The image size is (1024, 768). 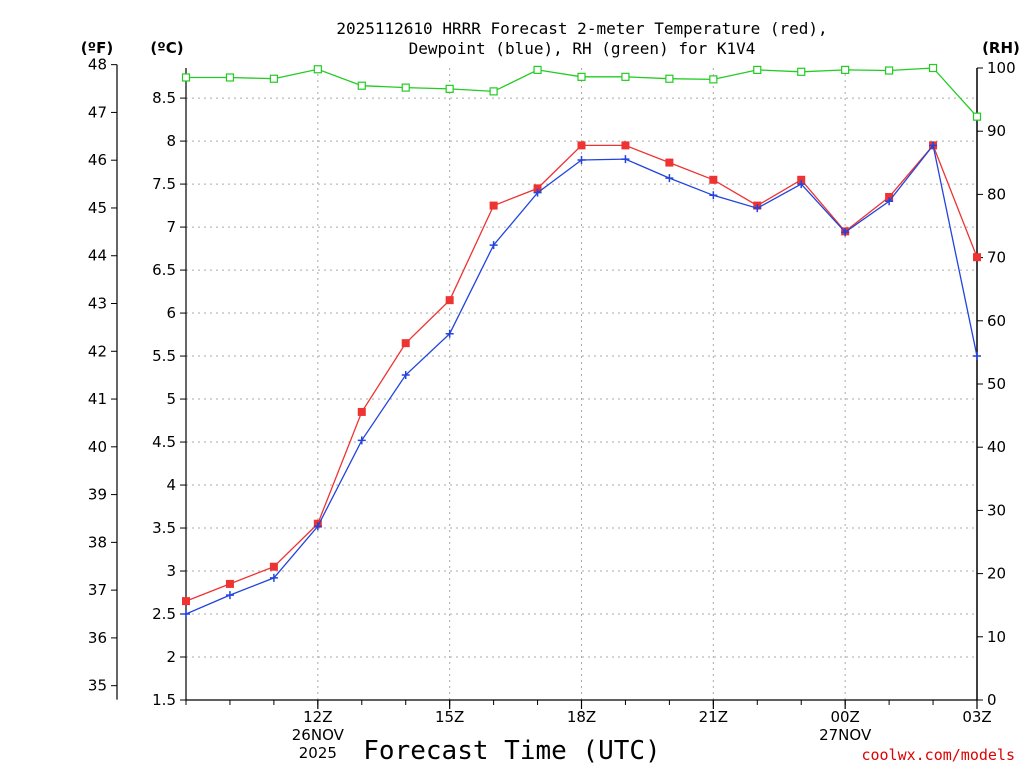 I want to click on fahrenheit-tick-label: 37, so click(x=97, y=590).